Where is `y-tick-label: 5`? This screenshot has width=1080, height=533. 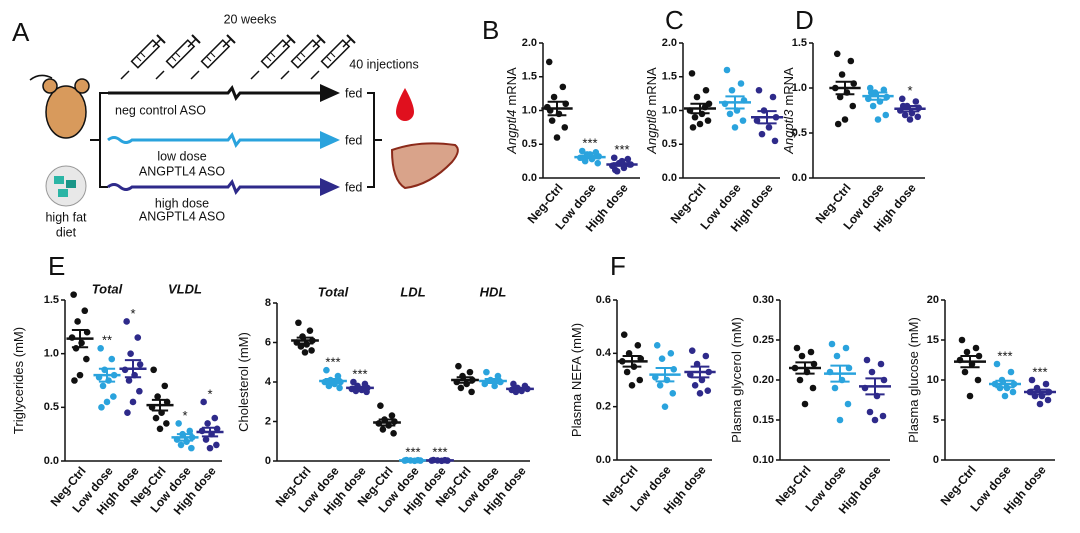 y-tick-label: 5 is located at coordinates (936, 420).